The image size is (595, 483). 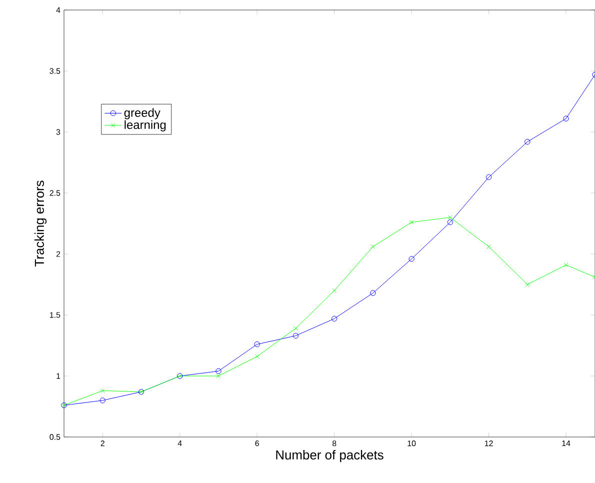 I want to click on y-axis-title: Tracking errors, so click(x=40, y=223).